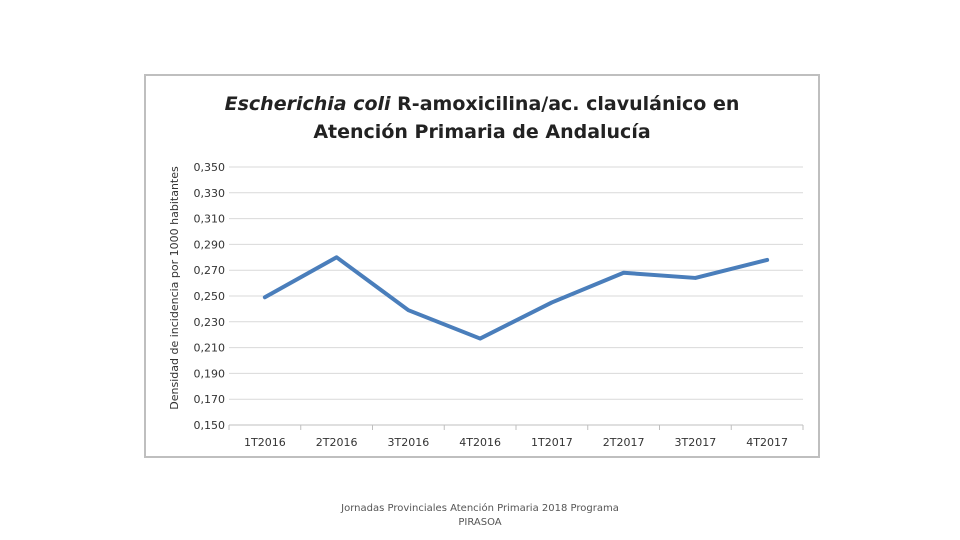  What do you see at coordinates (480, 442) in the screenshot?
I see `x-tick-label: 4T2016` at bounding box center [480, 442].